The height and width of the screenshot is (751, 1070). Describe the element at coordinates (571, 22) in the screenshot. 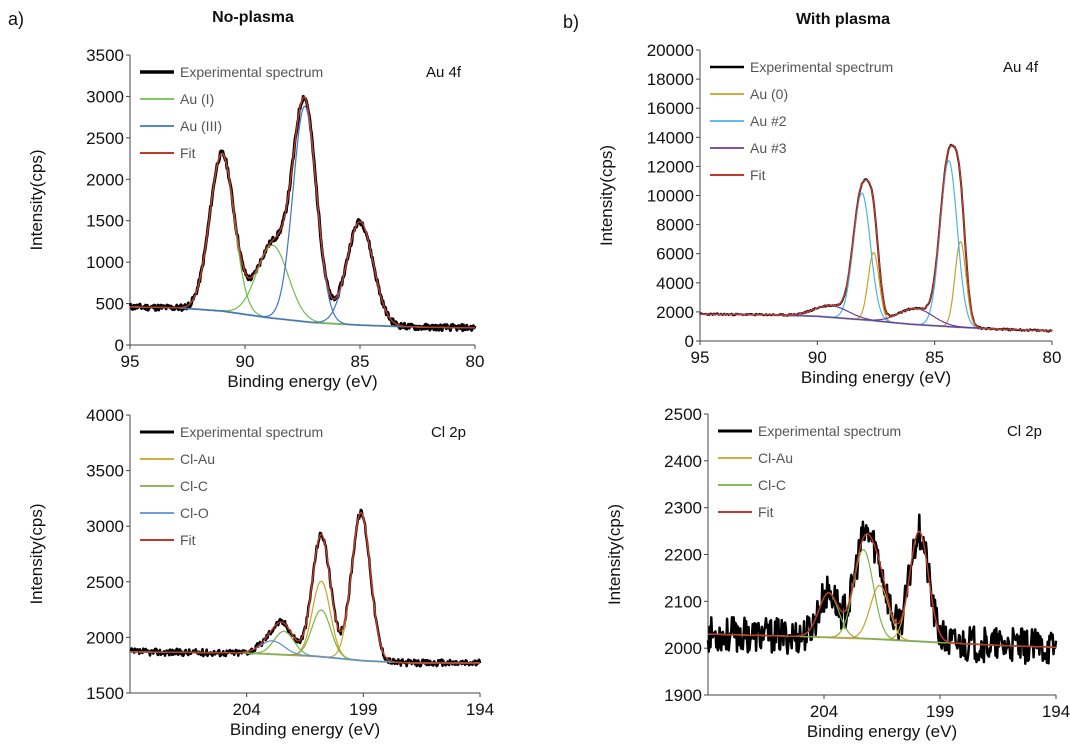

I see `panel-label-b: b)` at that location.